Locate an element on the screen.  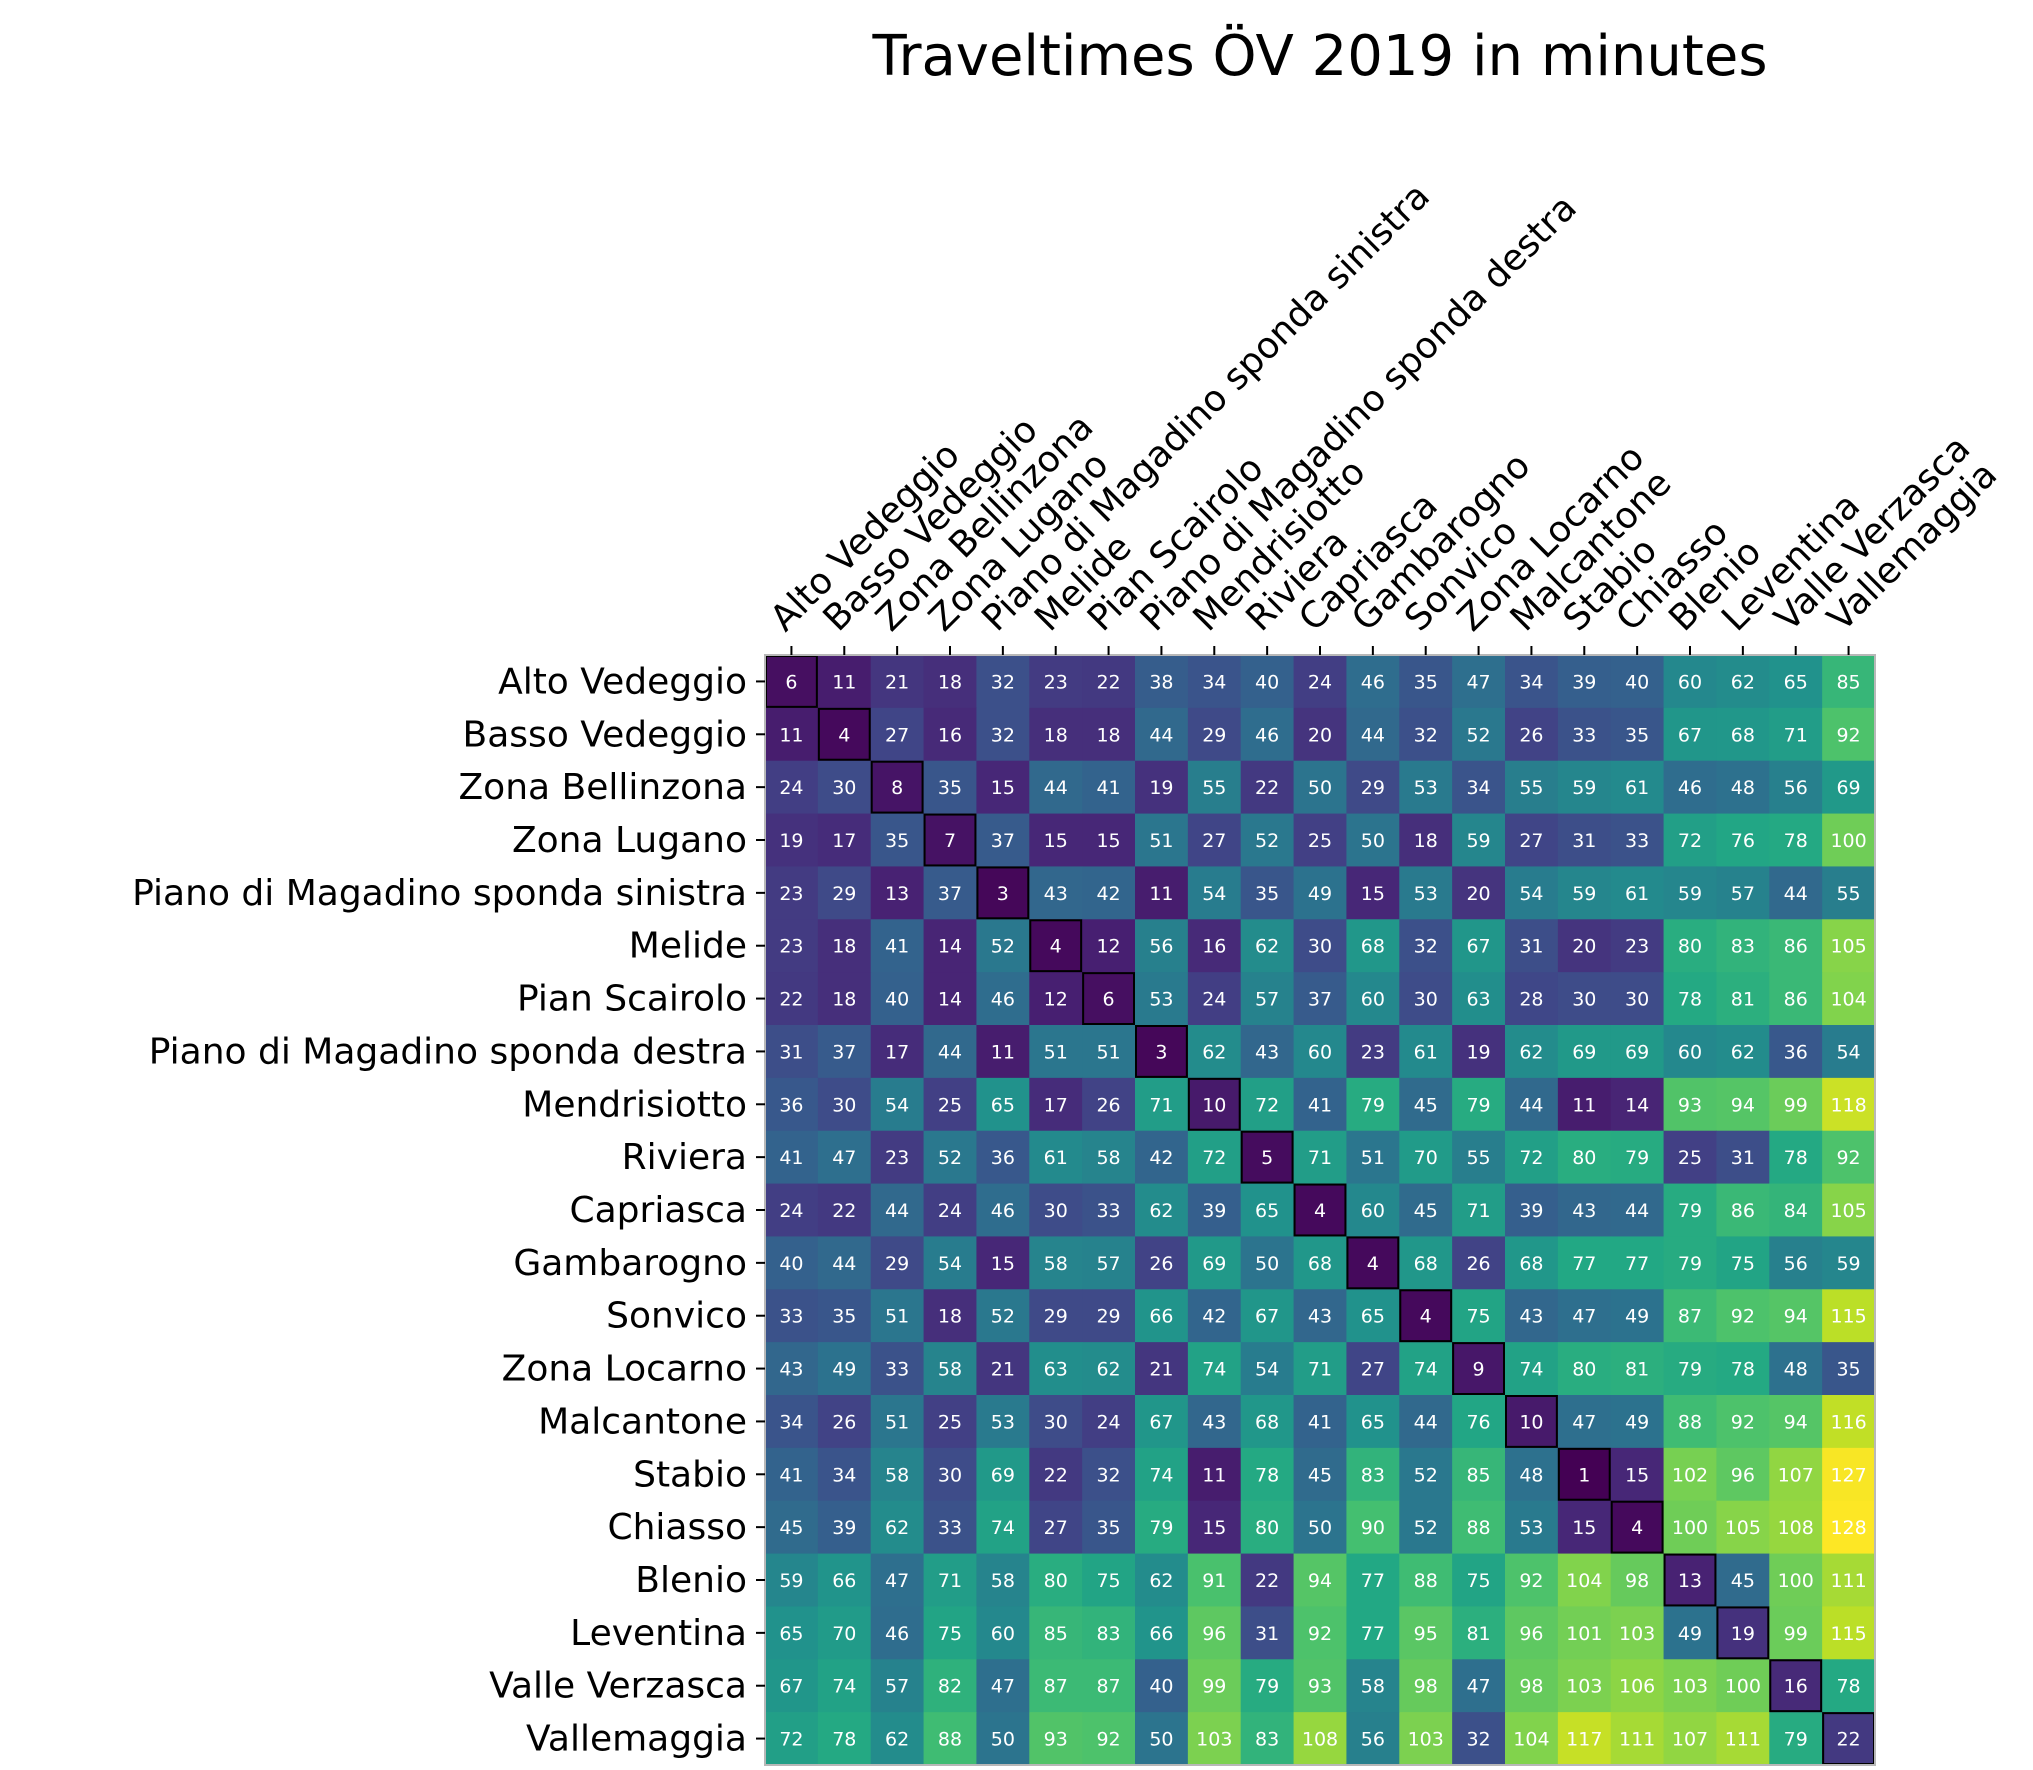
cell-value-label: 78 is located at coordinates (1267, 1475).